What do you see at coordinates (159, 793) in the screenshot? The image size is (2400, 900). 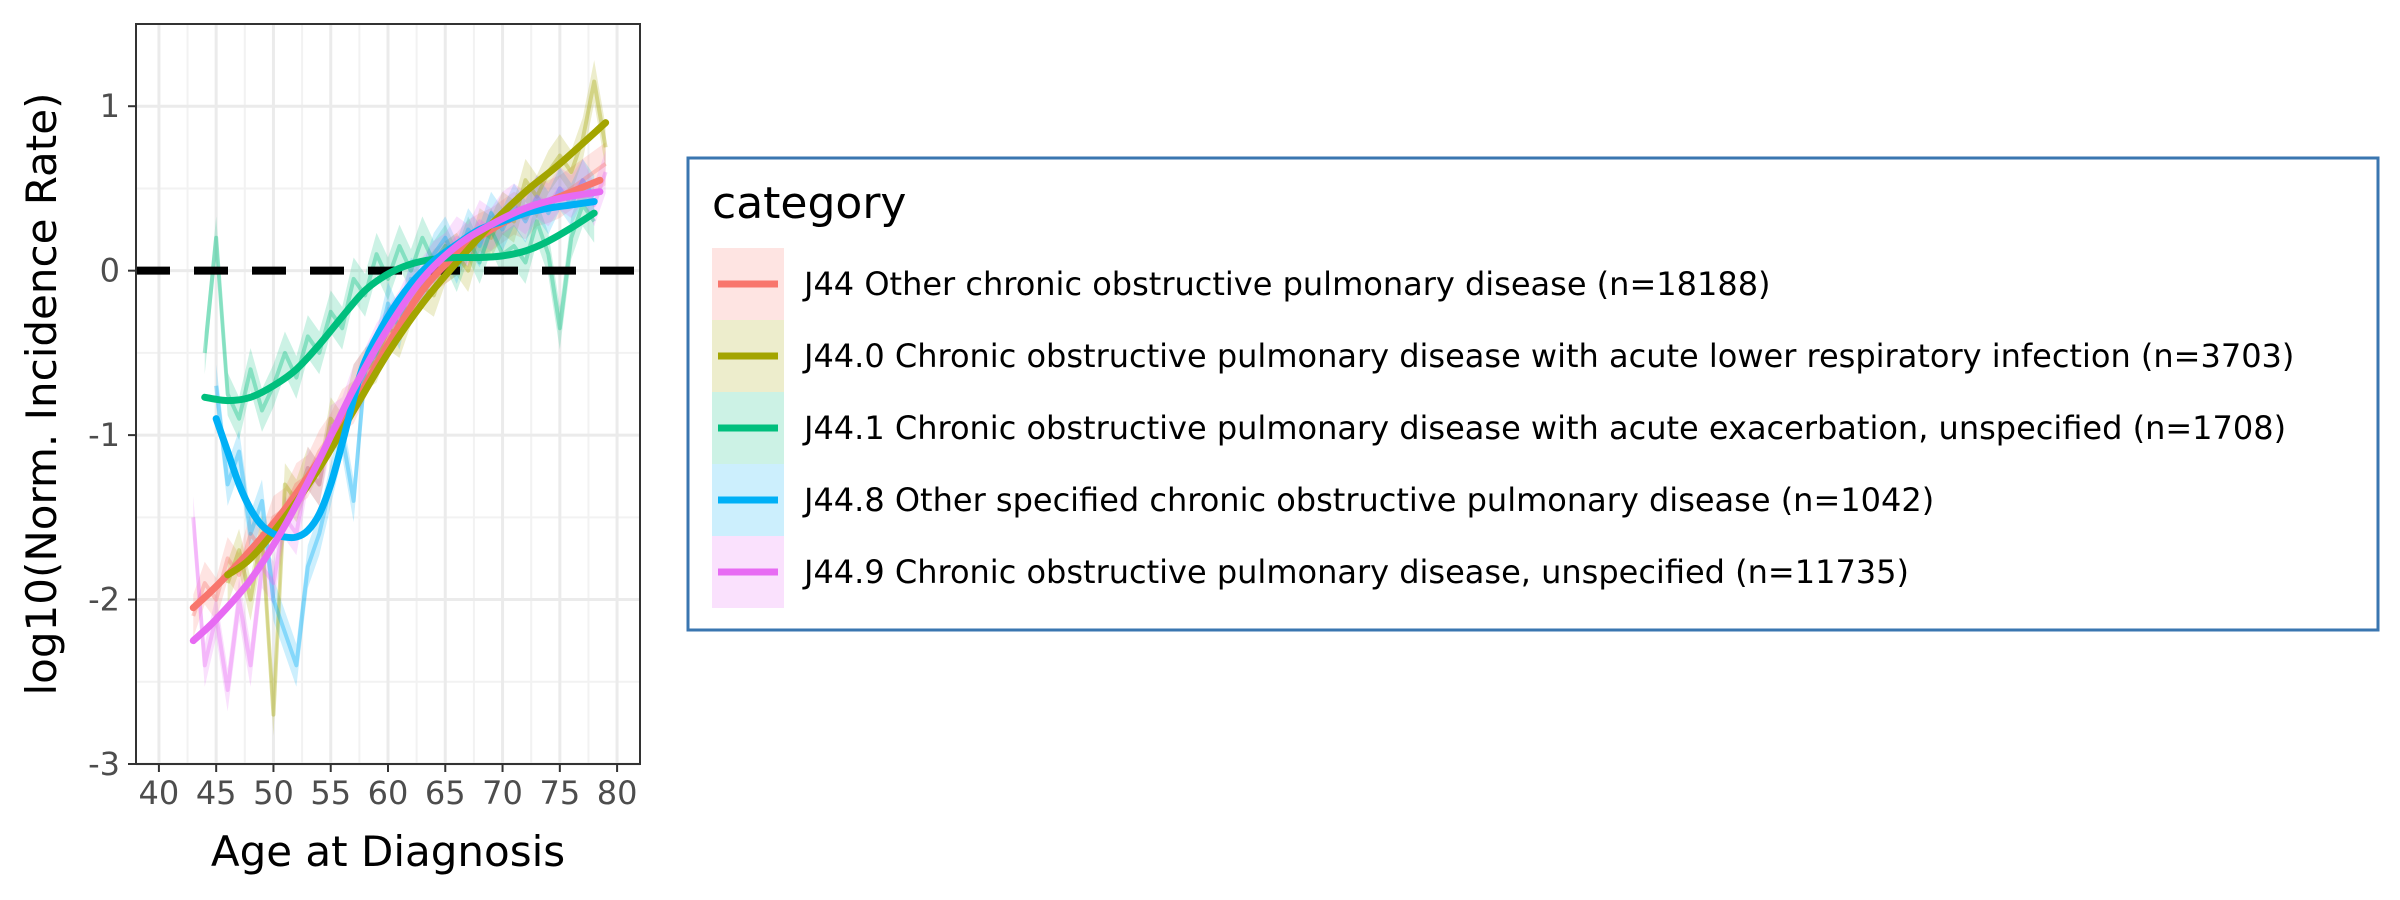 I see `x-tick-label: 40` at bounding box center [159, 793].